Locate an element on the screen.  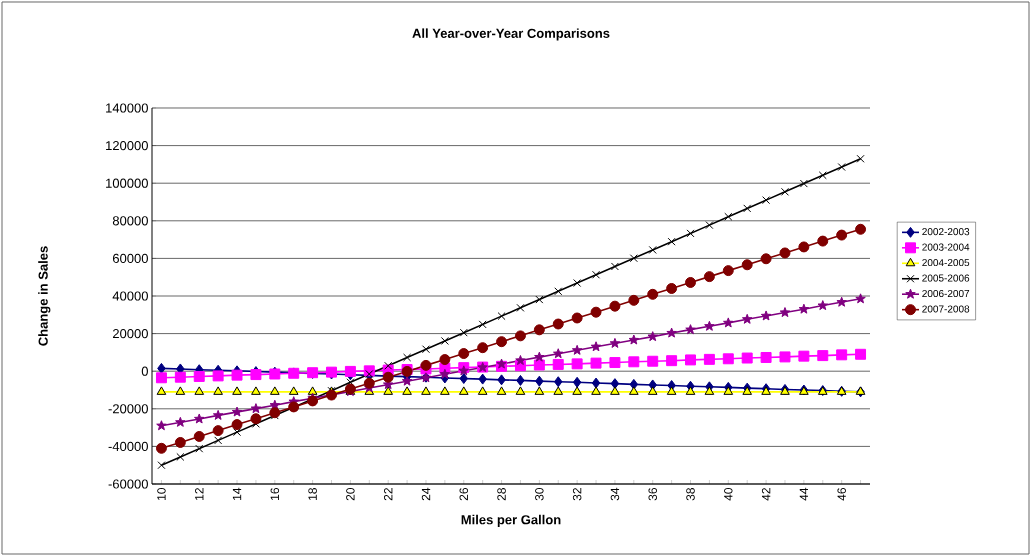
x-tick-label: 46 is located at coordinates (841, 494).